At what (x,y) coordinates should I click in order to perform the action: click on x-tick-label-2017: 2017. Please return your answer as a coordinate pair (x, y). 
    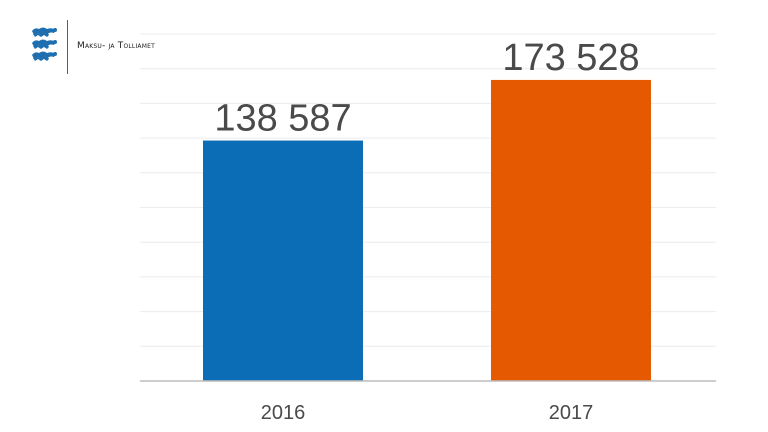
    Looking at the image, I should click on (571, 413).